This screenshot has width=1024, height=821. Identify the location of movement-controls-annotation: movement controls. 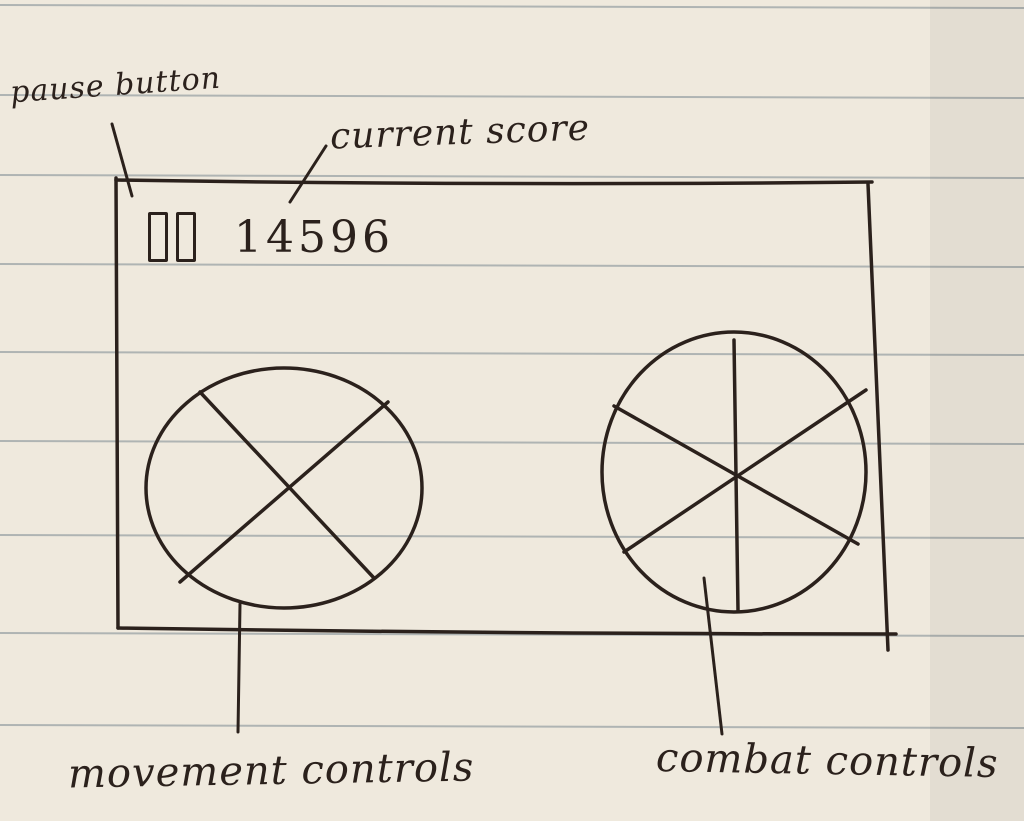
(271, 771).